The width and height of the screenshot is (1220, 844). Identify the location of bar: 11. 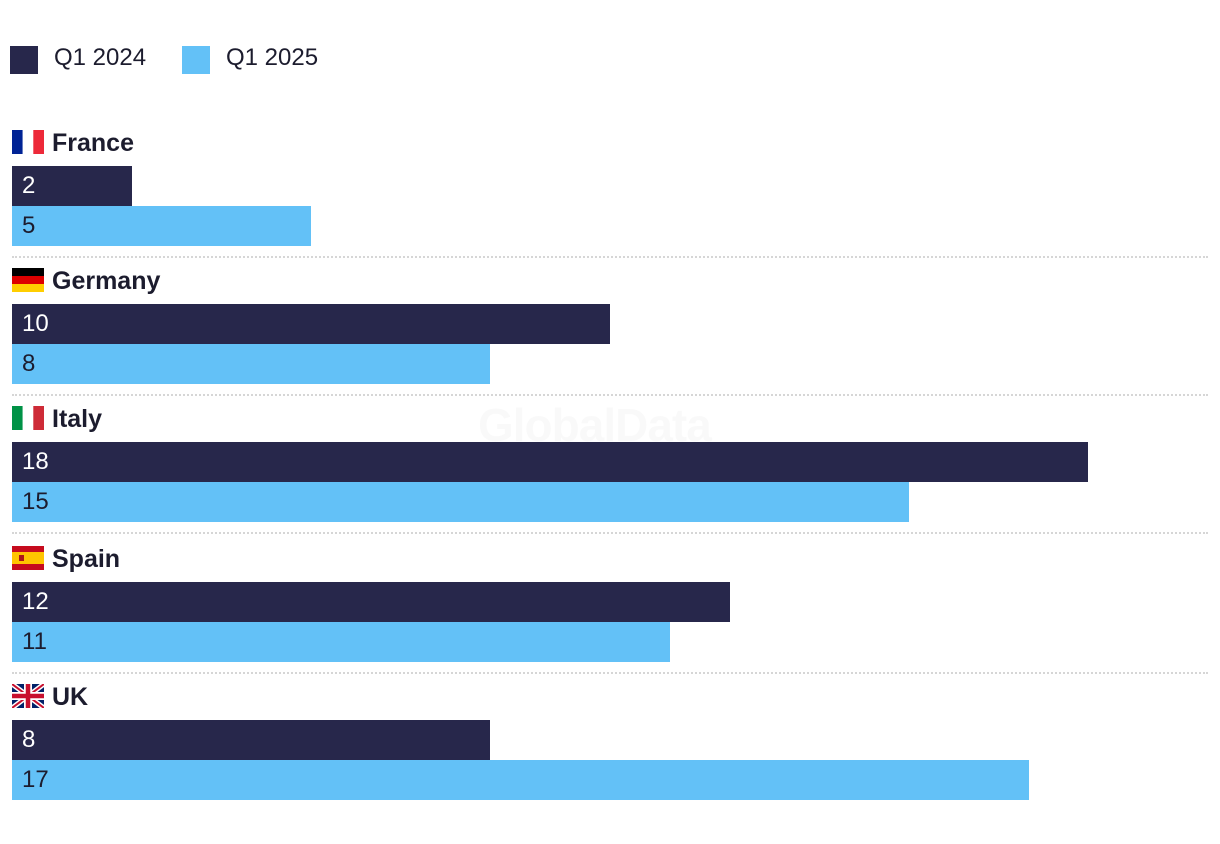
(341, 642).